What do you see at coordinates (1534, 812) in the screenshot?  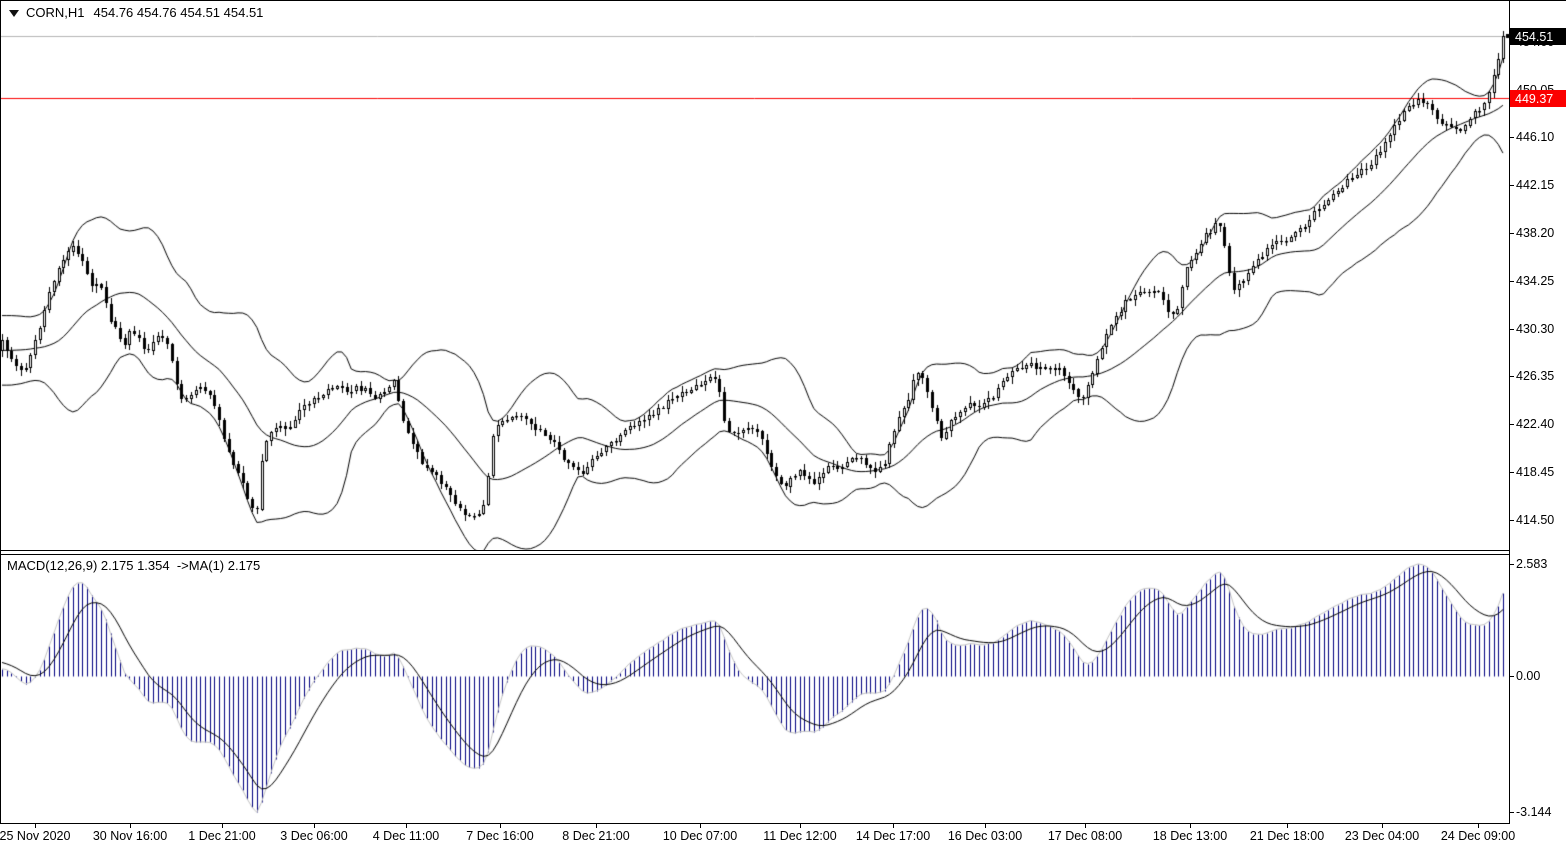 I see `macd-tick-label: -3.144` at bounding box center [1534, 812].